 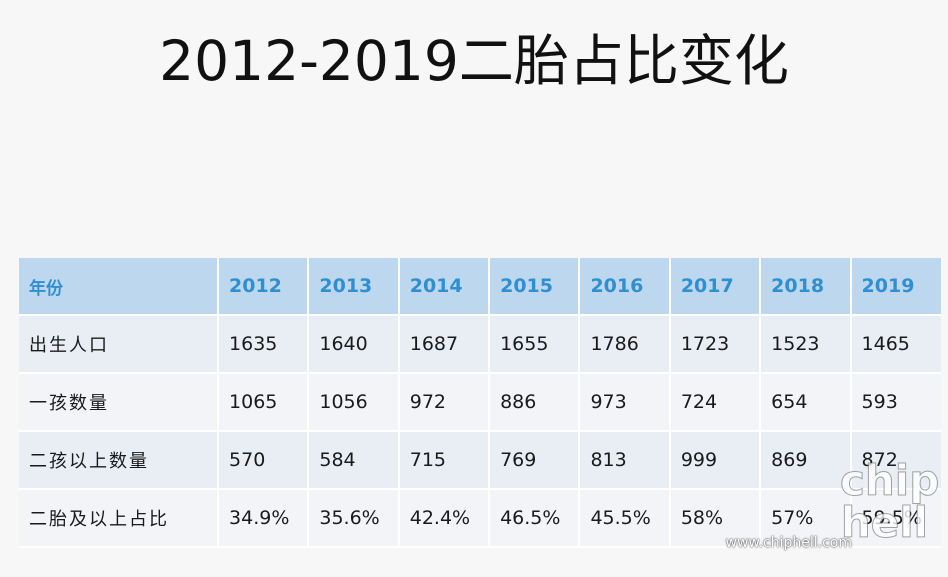 What do you see at coordinates (534, 402) in the screenshot?
I see `table-cell: 886` at bounding box center [534, 402].